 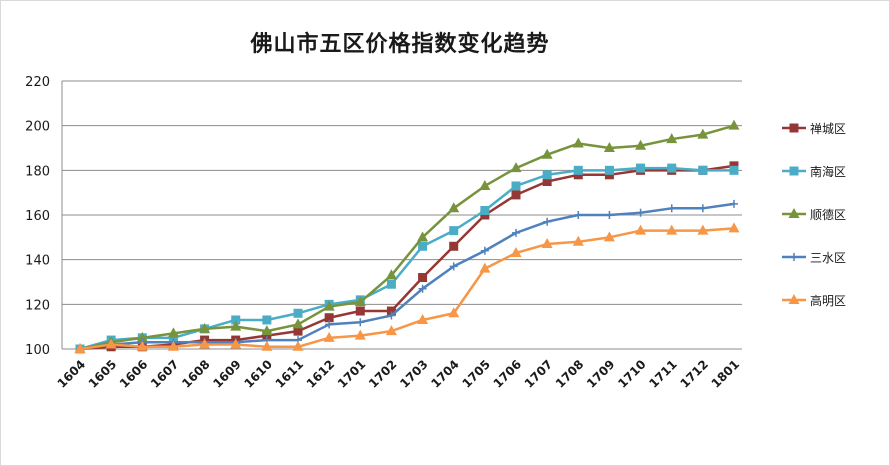 What do you see at coordinates (321, 374) in the screenshot?
I see `x-tick-label: 1612` at bounding box center [321, 374].